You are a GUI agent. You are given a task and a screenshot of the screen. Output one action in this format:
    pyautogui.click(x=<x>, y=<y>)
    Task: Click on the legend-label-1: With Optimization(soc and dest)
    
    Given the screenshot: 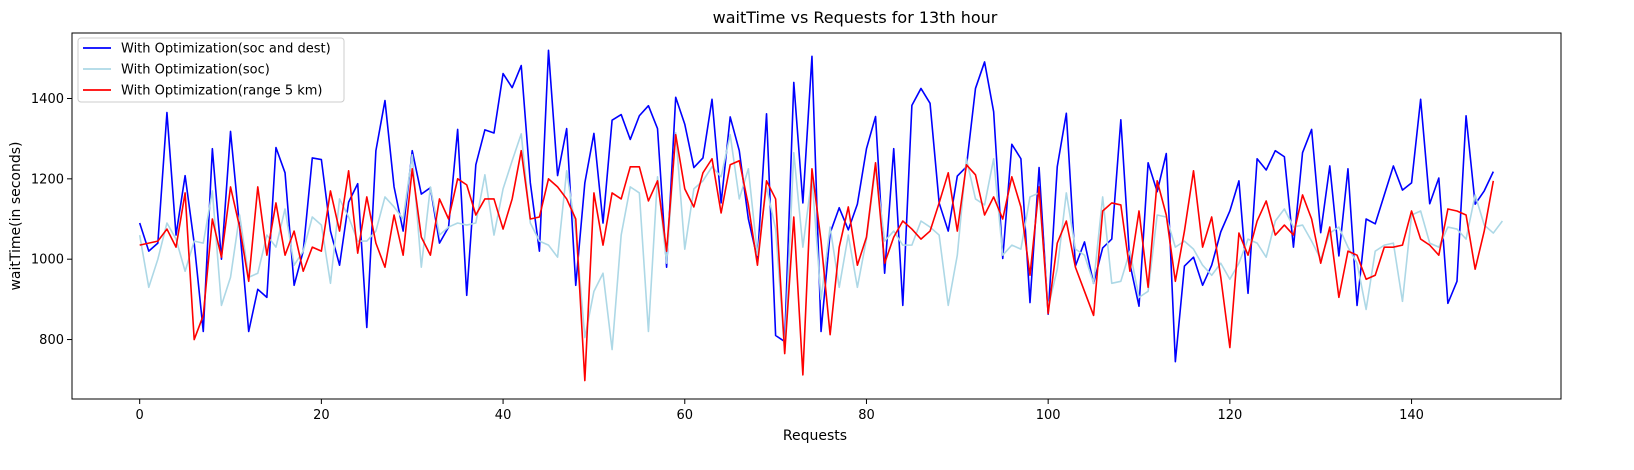 What is the action you would take?
    pyautogui.click(x=226, y=49)
    